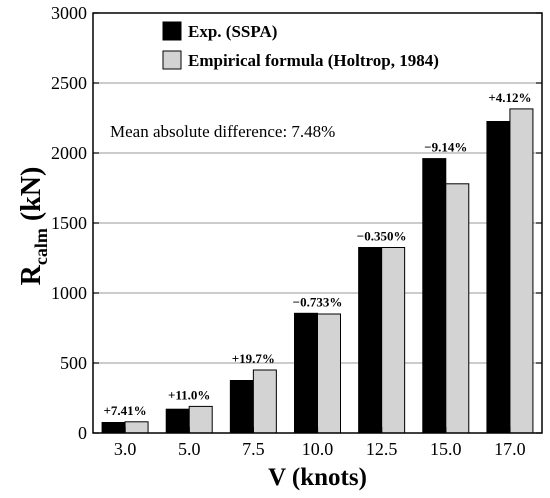  What do you see at coordinates (172, 60) in the screenshot?
I see `legend-swatch-empirical` at bounding box center [172, 60].